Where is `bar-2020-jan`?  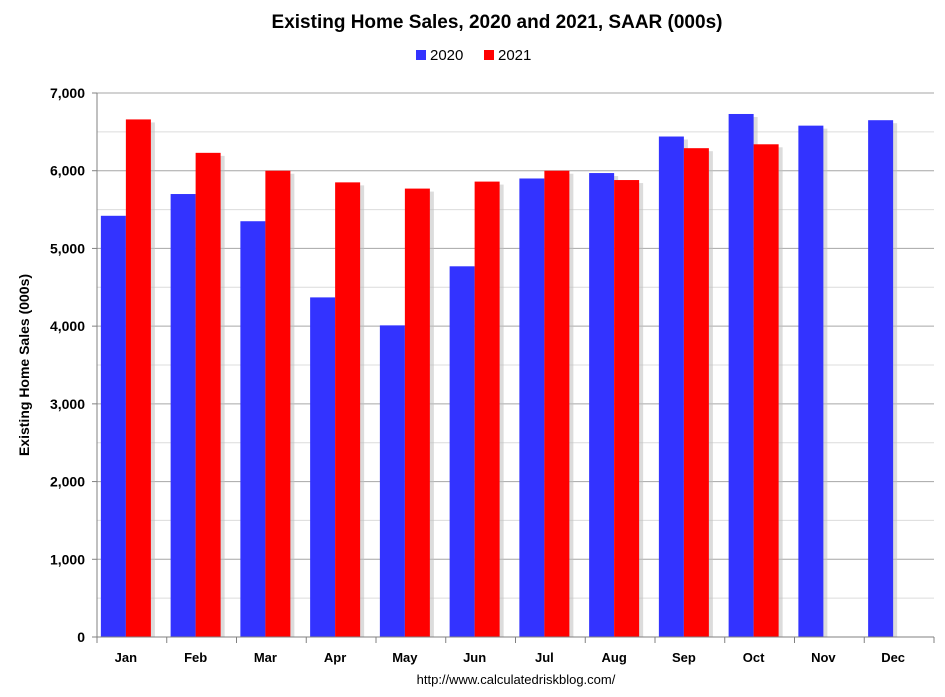 bar-2020-jan is located at coordinates (113, 426).